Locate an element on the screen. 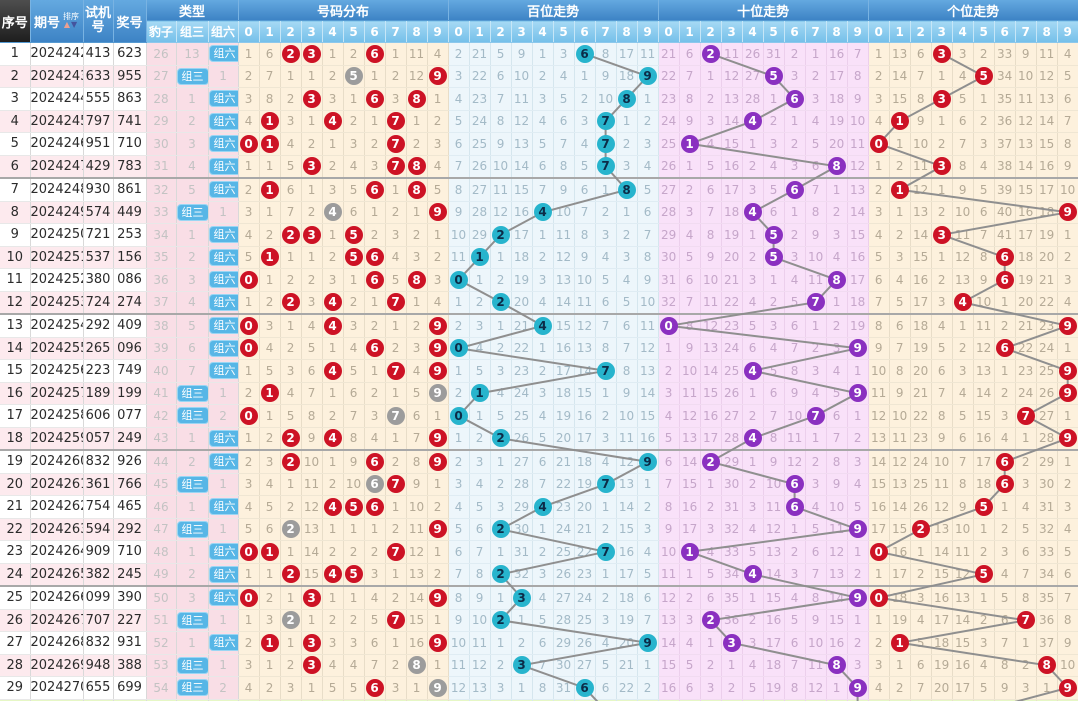 The width and height of the screenshot is (1078, 701). prize-number-cell: 749 is located at coordinates (130, 371).